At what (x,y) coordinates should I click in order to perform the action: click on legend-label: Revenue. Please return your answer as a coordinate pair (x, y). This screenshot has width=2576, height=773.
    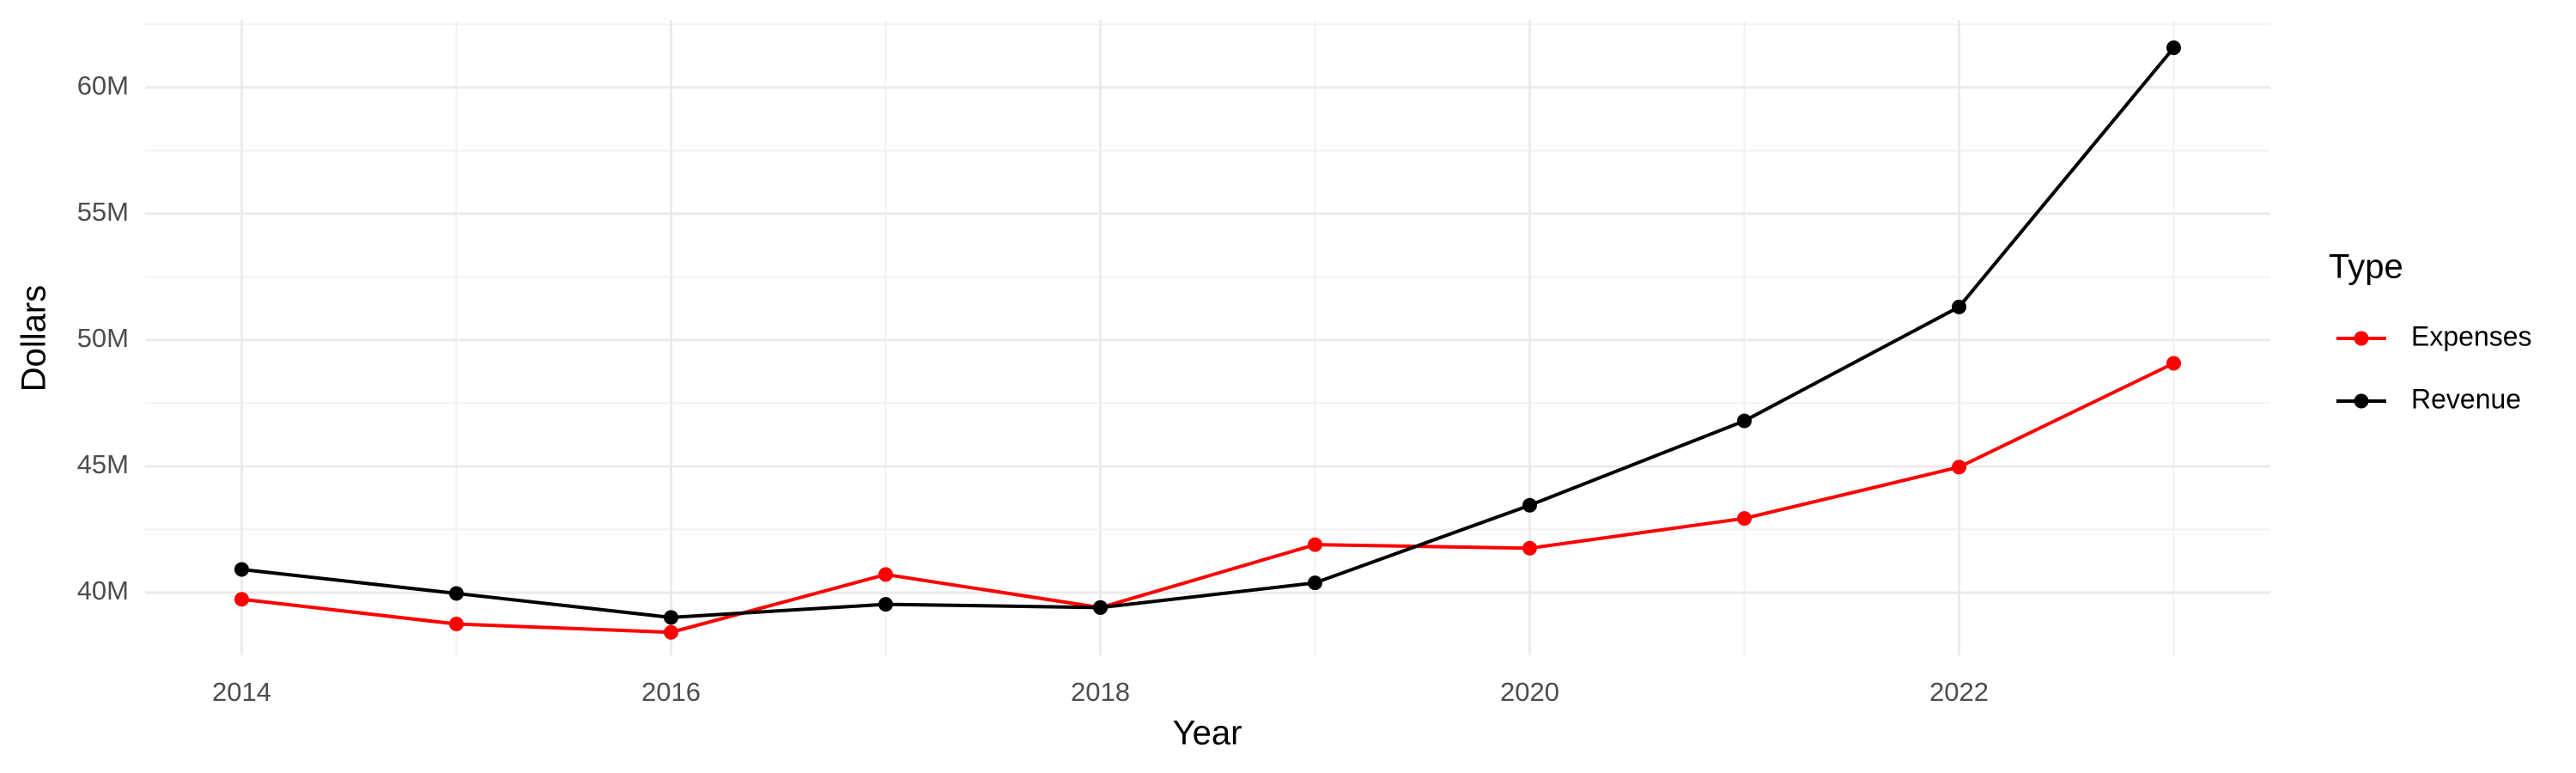
    Looking at the image, I should click on (2466, 398).